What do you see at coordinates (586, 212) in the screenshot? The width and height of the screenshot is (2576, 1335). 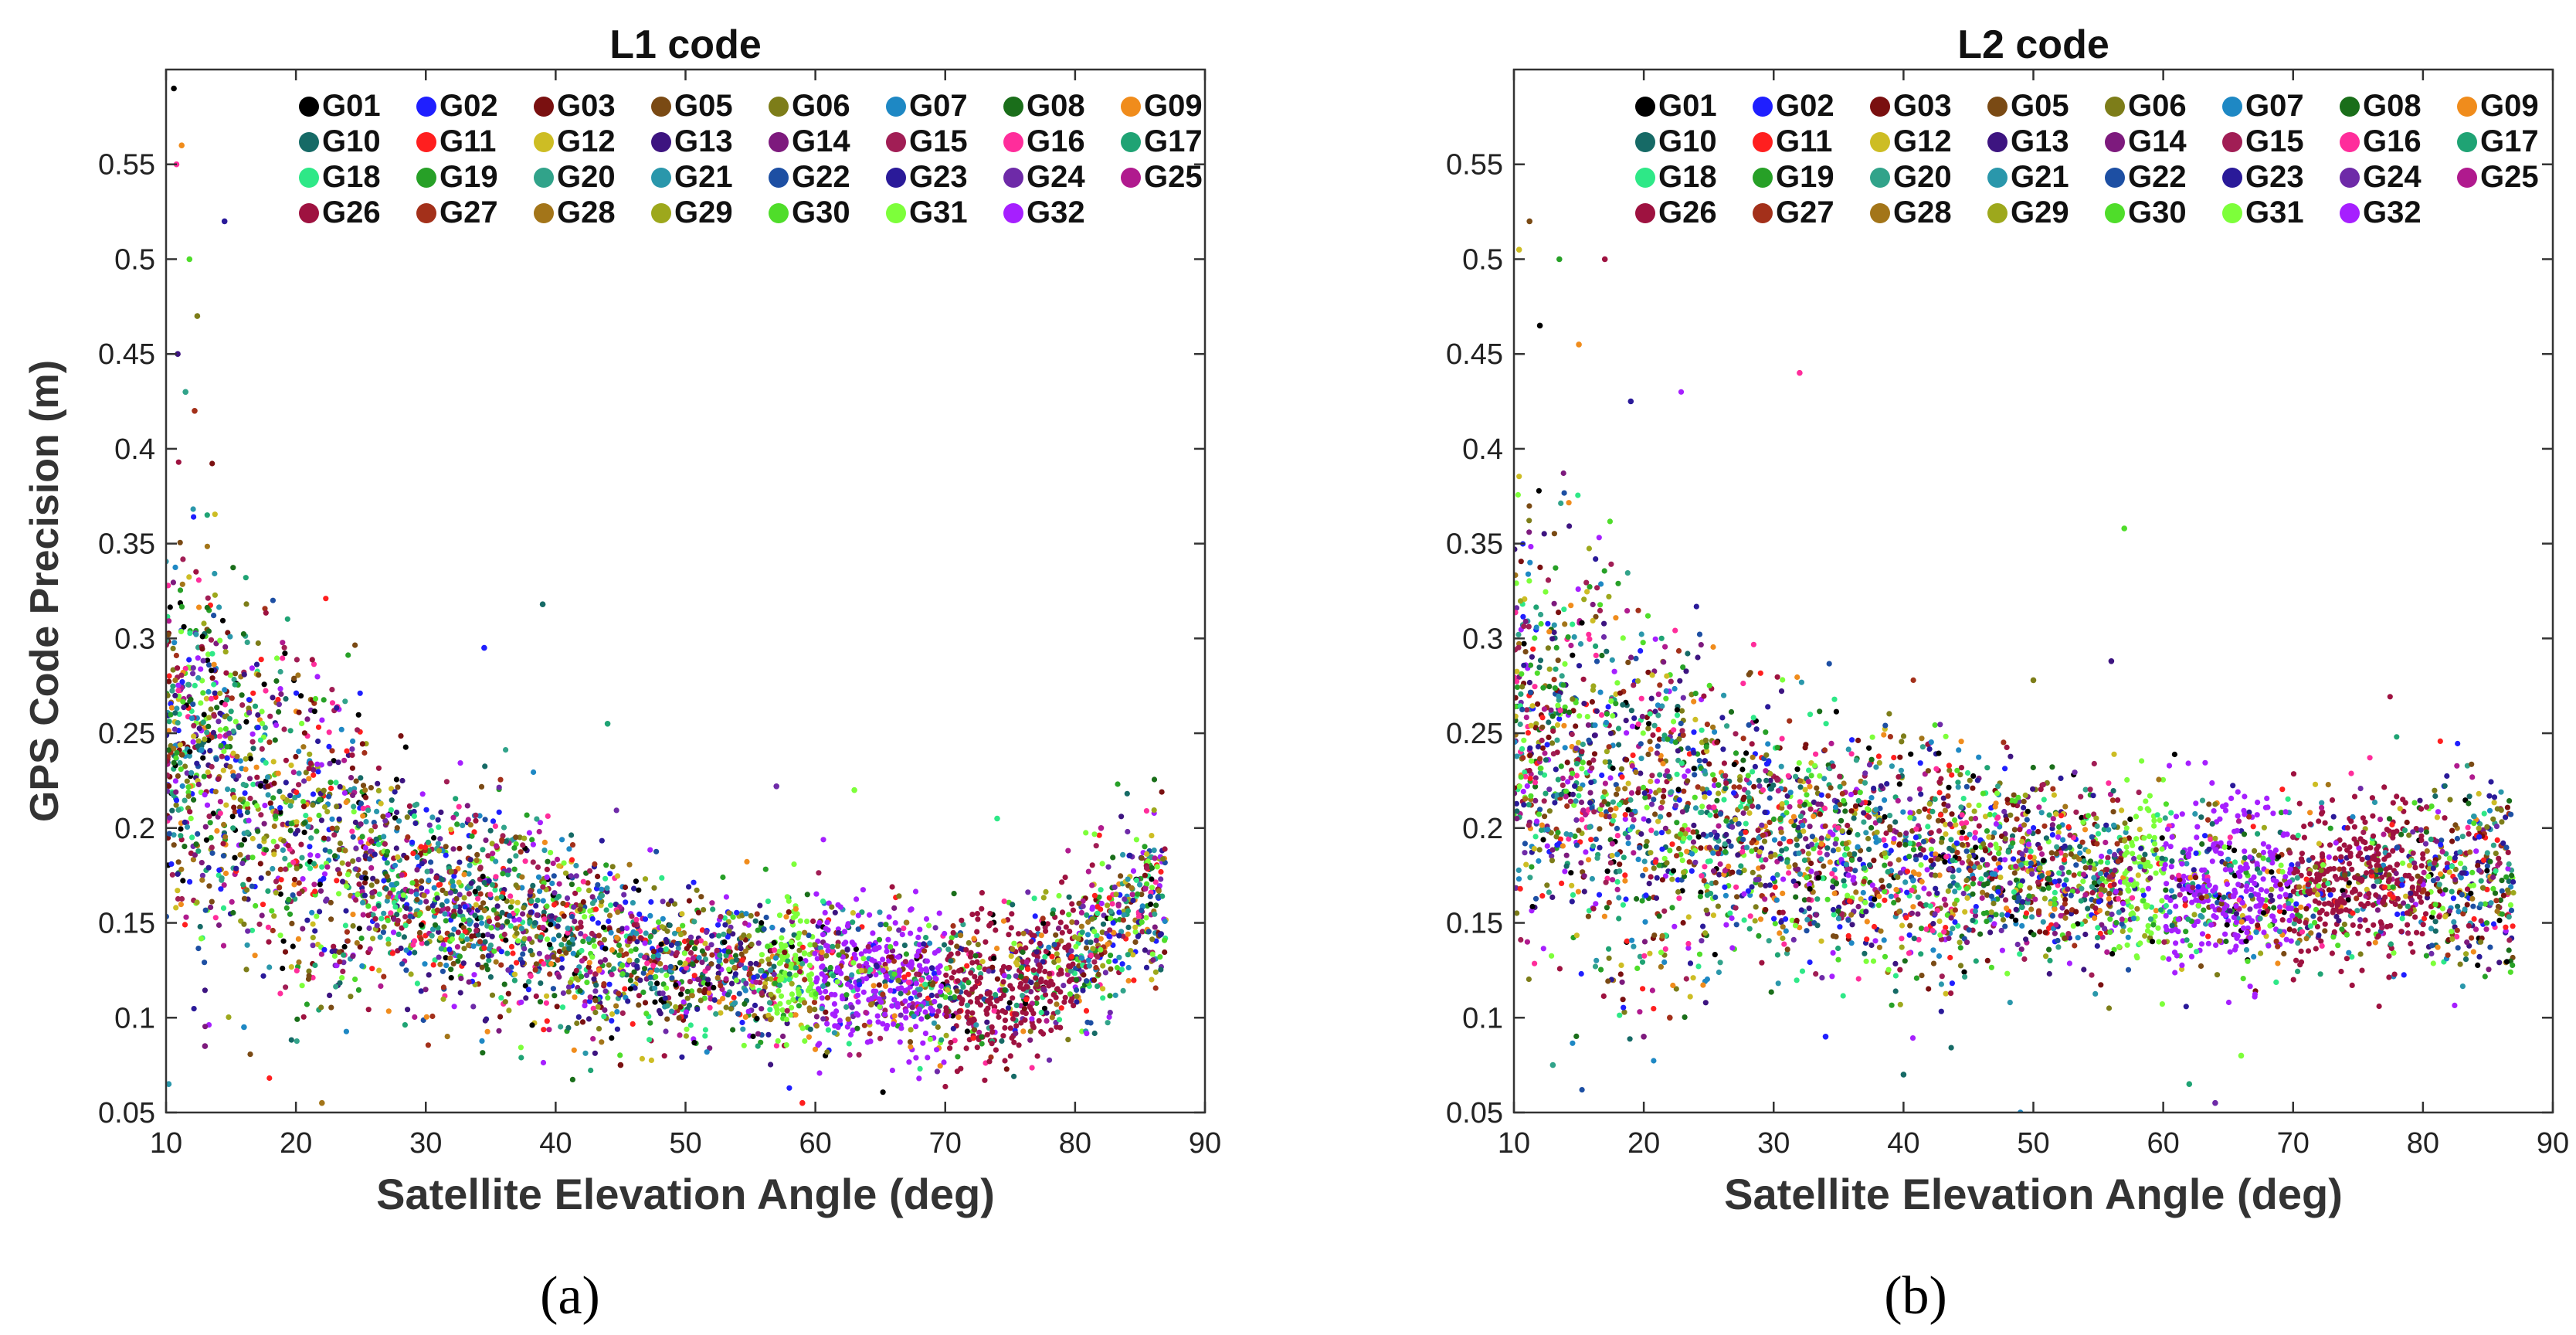 I see `legend-label: G28` at bounding box center [586, 212].